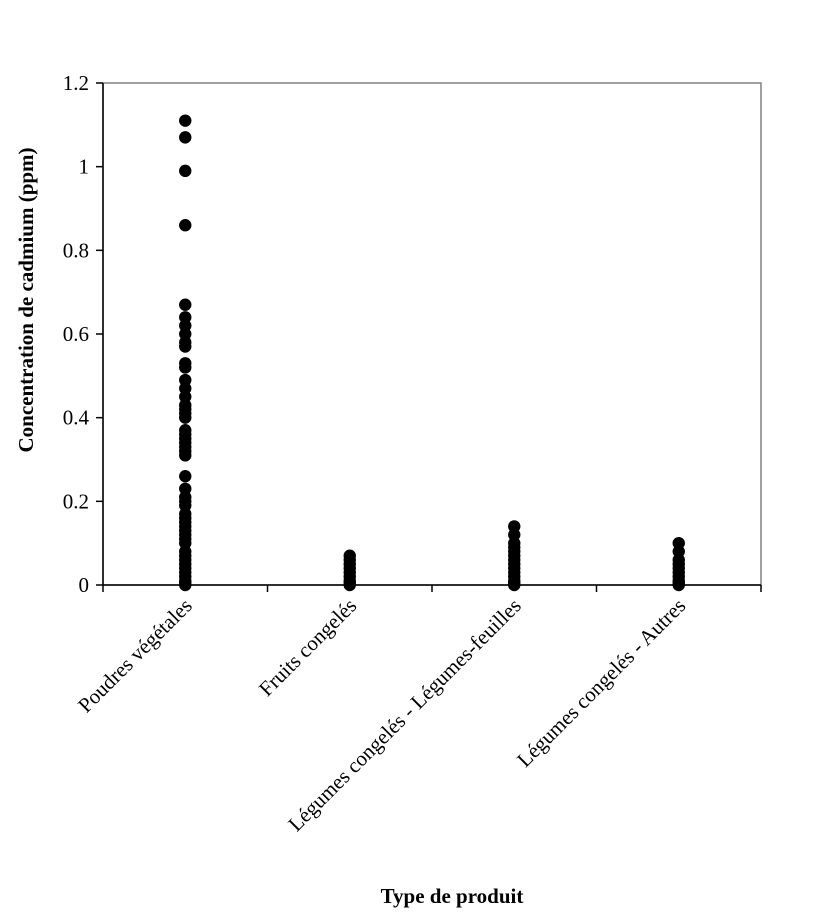 This screenshot has width=824, height=919. Describe the element at coordinates (84, 167) in the screenshot. I see `y-tick-label: 1` at that location.